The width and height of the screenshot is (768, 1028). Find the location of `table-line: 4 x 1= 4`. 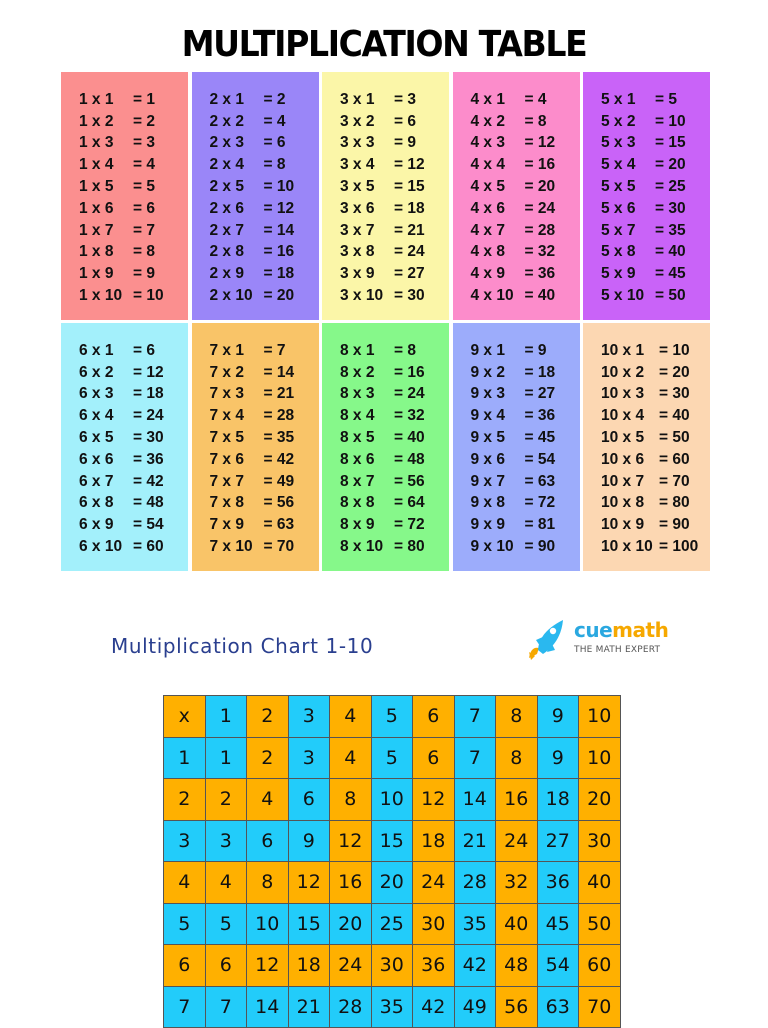

table-line: 4 x 1= 4 is located at coordinates (513, 100).